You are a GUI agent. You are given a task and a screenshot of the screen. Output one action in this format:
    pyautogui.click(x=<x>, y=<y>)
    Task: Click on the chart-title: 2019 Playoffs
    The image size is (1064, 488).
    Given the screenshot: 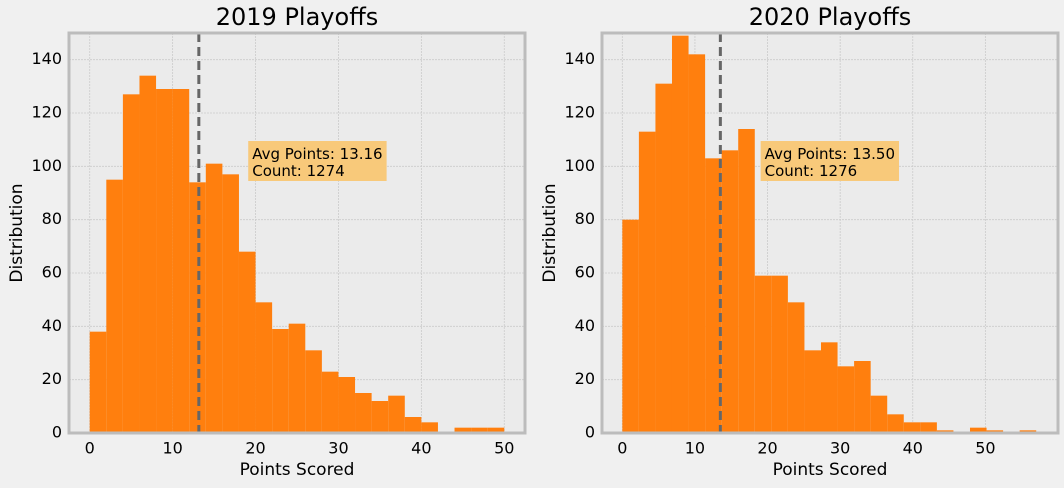 What is the action you would take?
    pyautogui.click(x=297, y=17)
    